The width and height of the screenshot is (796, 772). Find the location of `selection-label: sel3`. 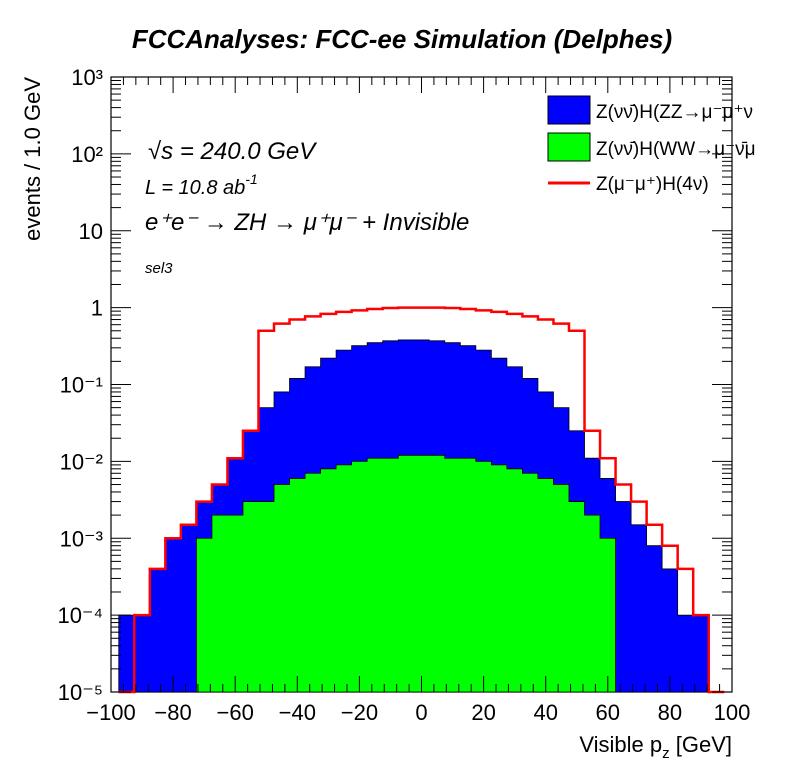

selection-label: sel3 is located at coordinates (159, 268).